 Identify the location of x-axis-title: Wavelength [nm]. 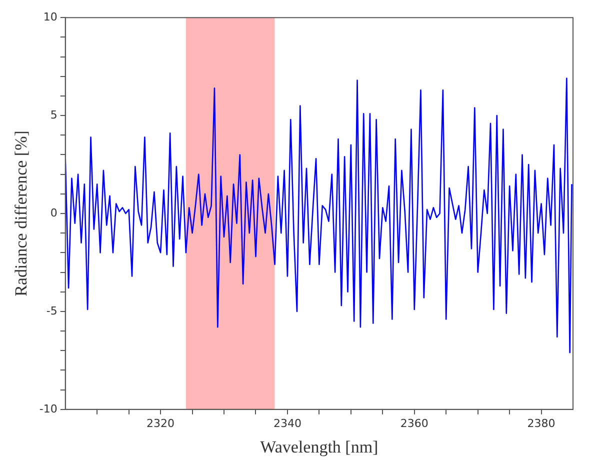
(319, 446).